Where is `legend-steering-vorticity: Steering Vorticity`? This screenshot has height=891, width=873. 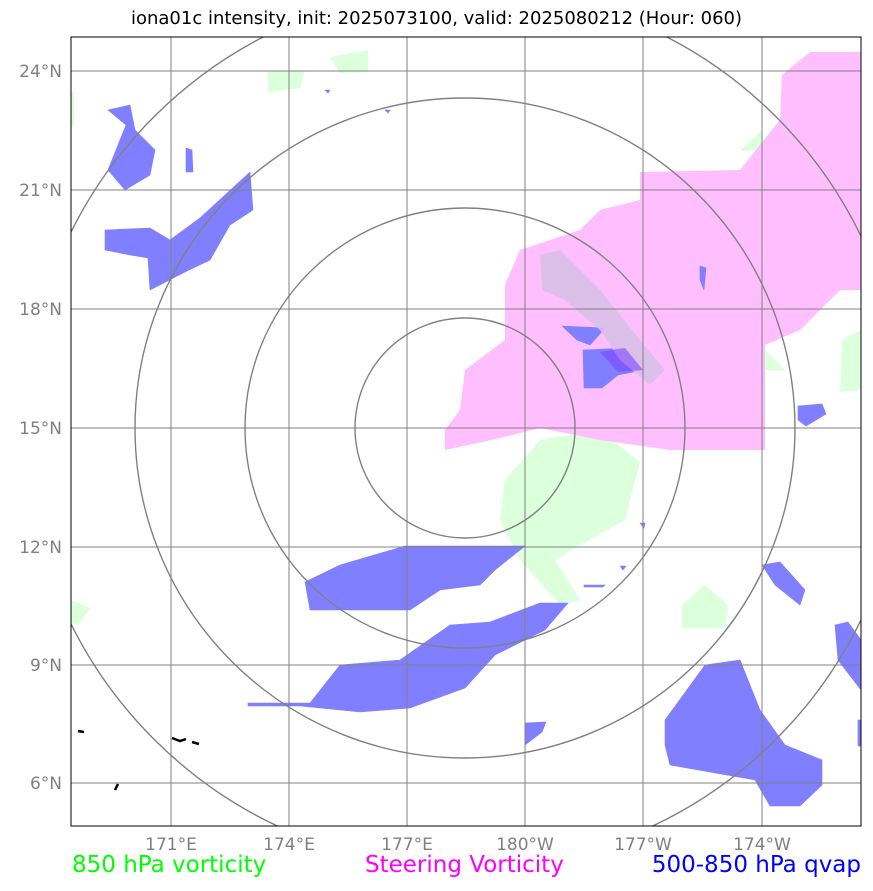
legend-steering-vorticity: Steering Vorticity is located at coordinates (464, 865).